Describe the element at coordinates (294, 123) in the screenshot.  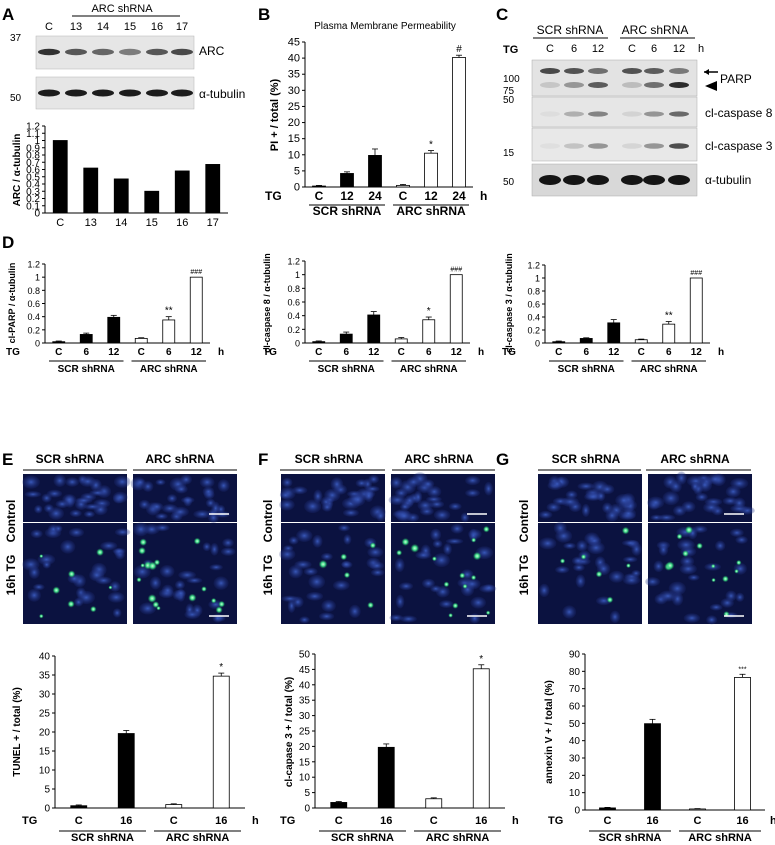
I see `y-tick-label: 20` at that location.